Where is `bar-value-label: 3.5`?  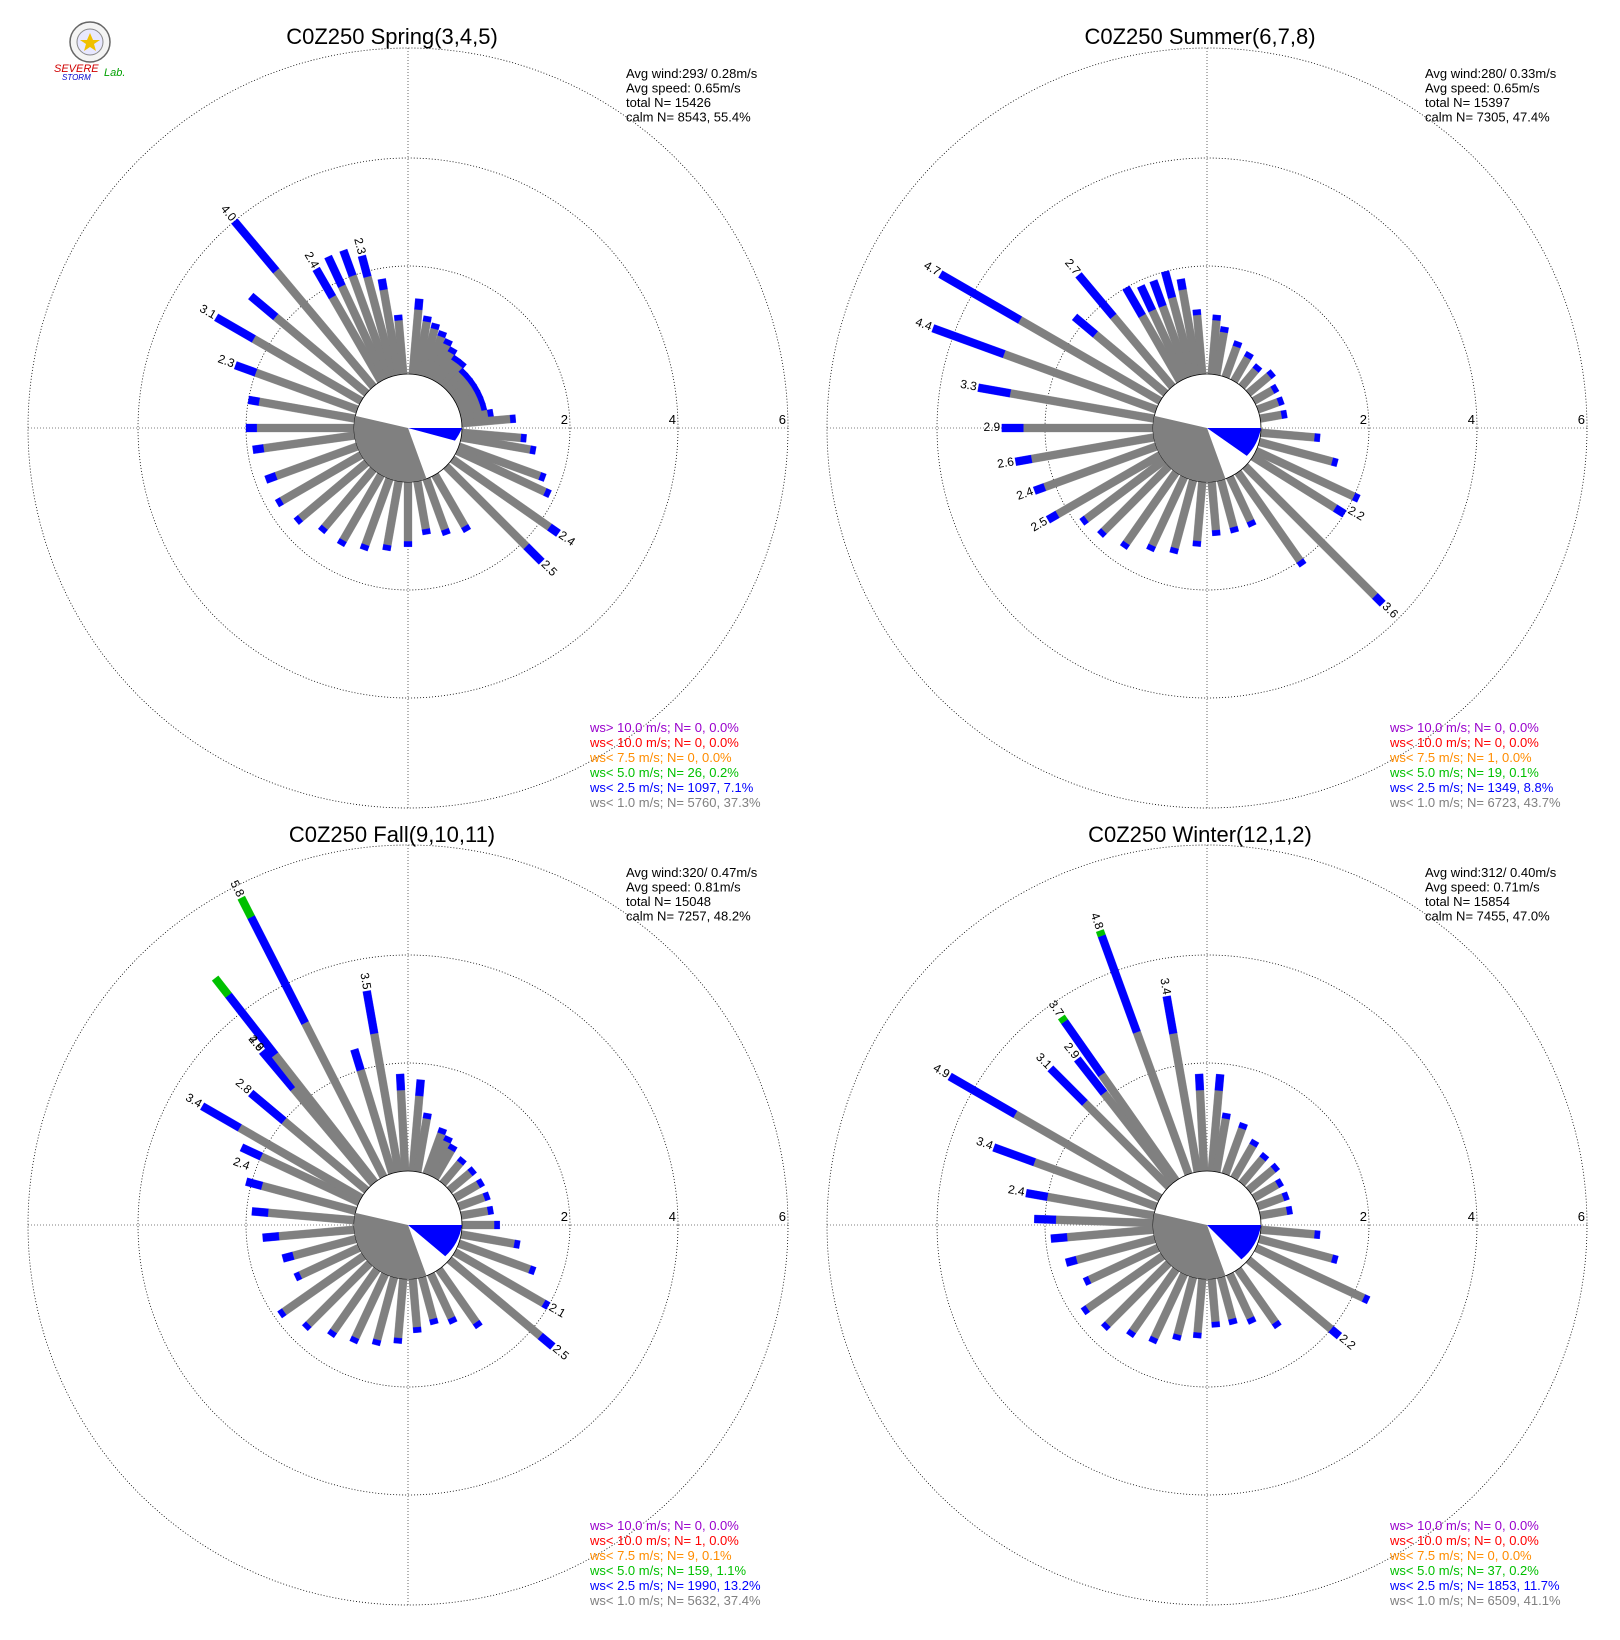 bar-value-label: 3.5 is located at coordinates (365, 981).